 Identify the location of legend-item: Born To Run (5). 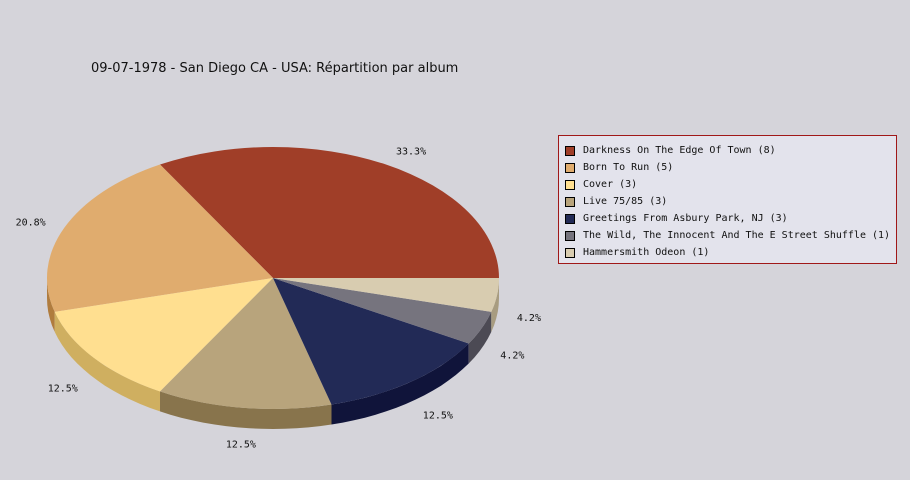
(730, 167).